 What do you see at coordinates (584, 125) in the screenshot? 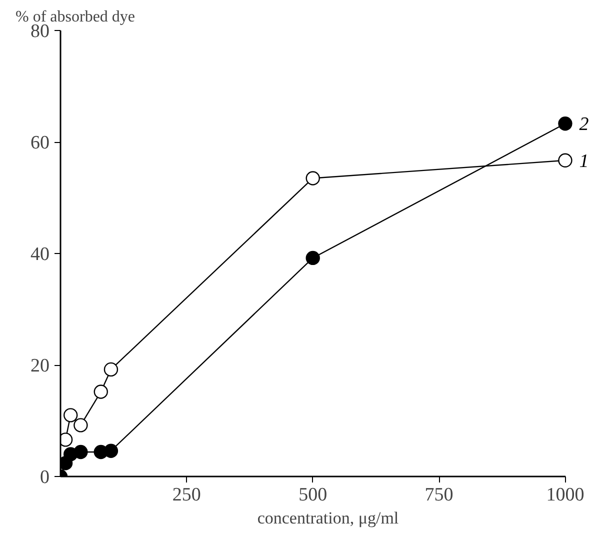
I see `series-label: 2` at bounding box center [584, 125].